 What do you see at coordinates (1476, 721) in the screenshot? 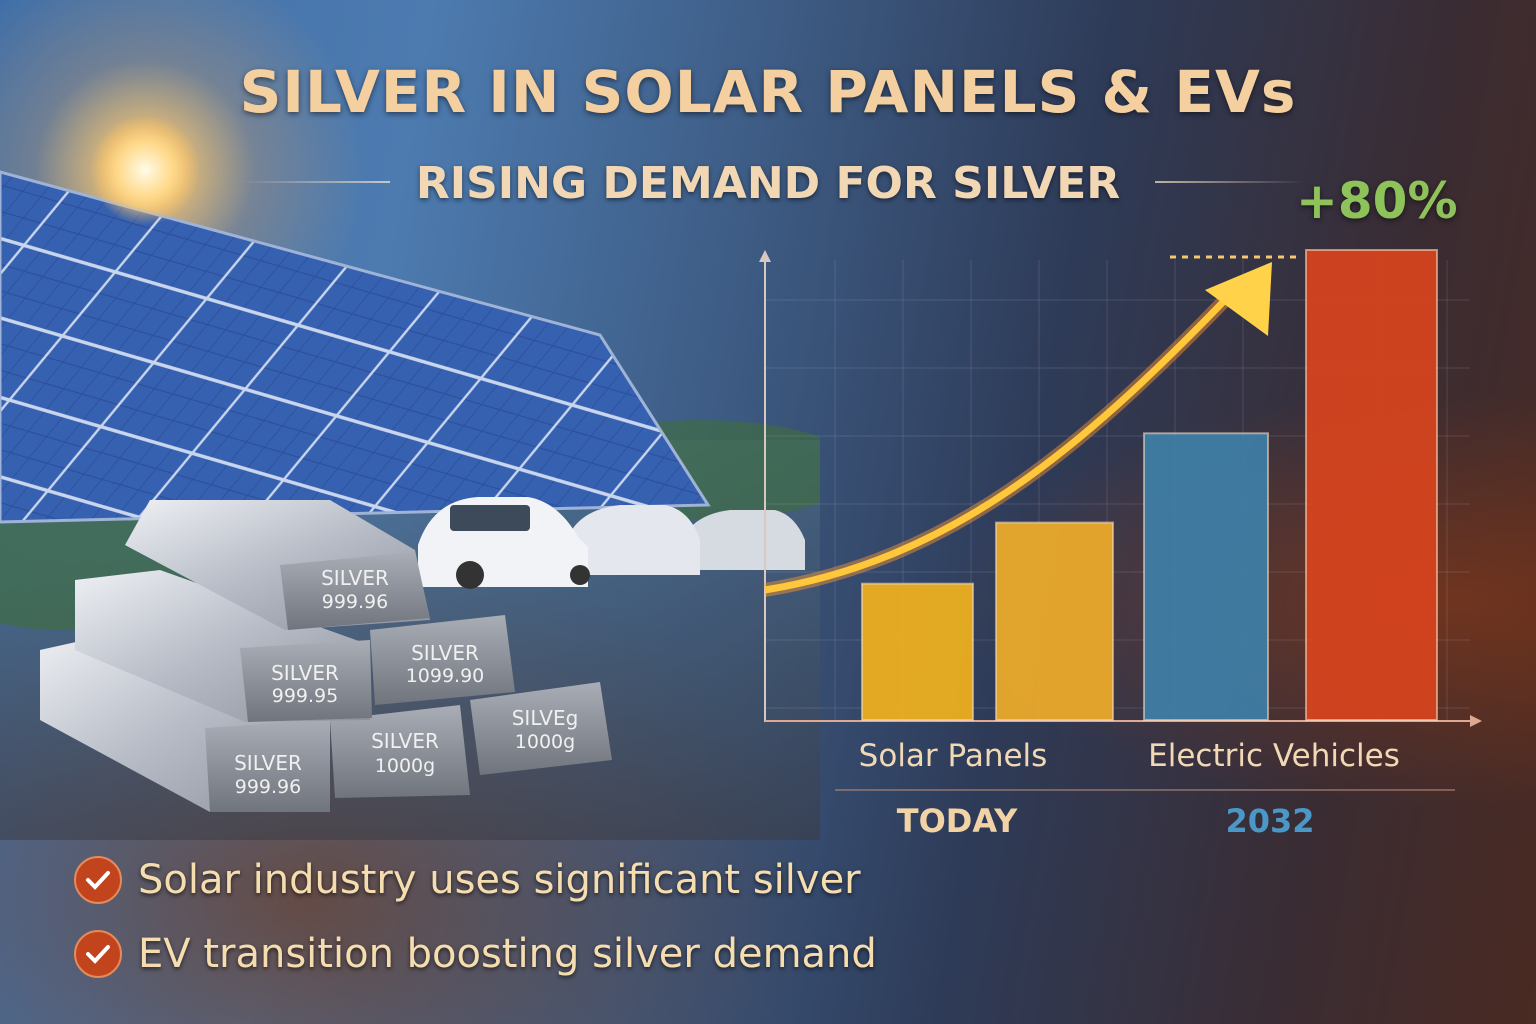
I see `x-axis-arrow-icon` at bounding box center [1476, 721].